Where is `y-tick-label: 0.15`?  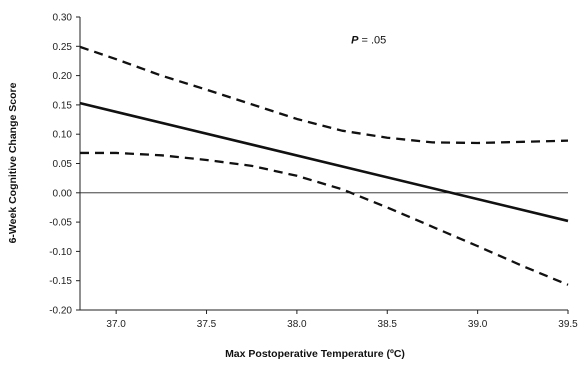
y-tick-label: 0.15 is located at coordinates (63, 105).